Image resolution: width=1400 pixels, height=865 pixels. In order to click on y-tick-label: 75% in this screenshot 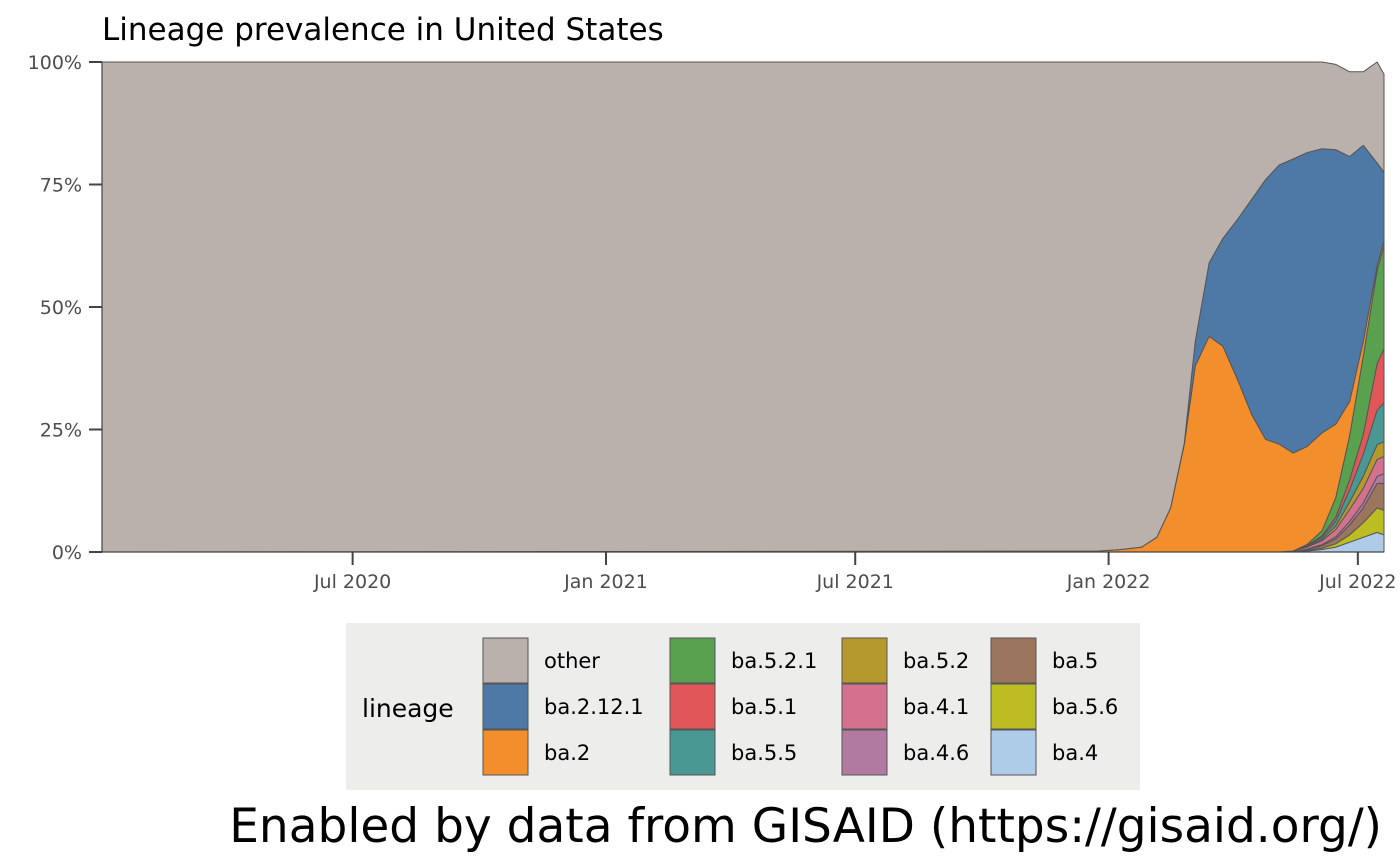, I will do `click(61, 186)`.